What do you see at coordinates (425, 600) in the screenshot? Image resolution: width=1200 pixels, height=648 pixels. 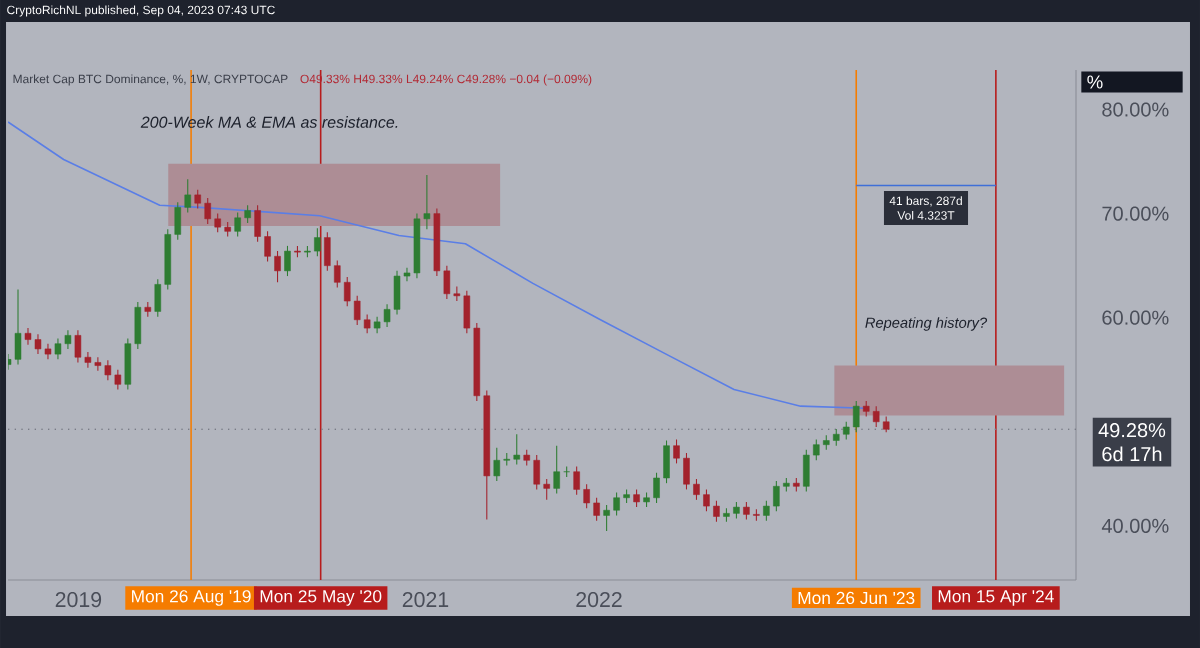 I see `x-tick-label: 2021` at bounding box center [425, 600].